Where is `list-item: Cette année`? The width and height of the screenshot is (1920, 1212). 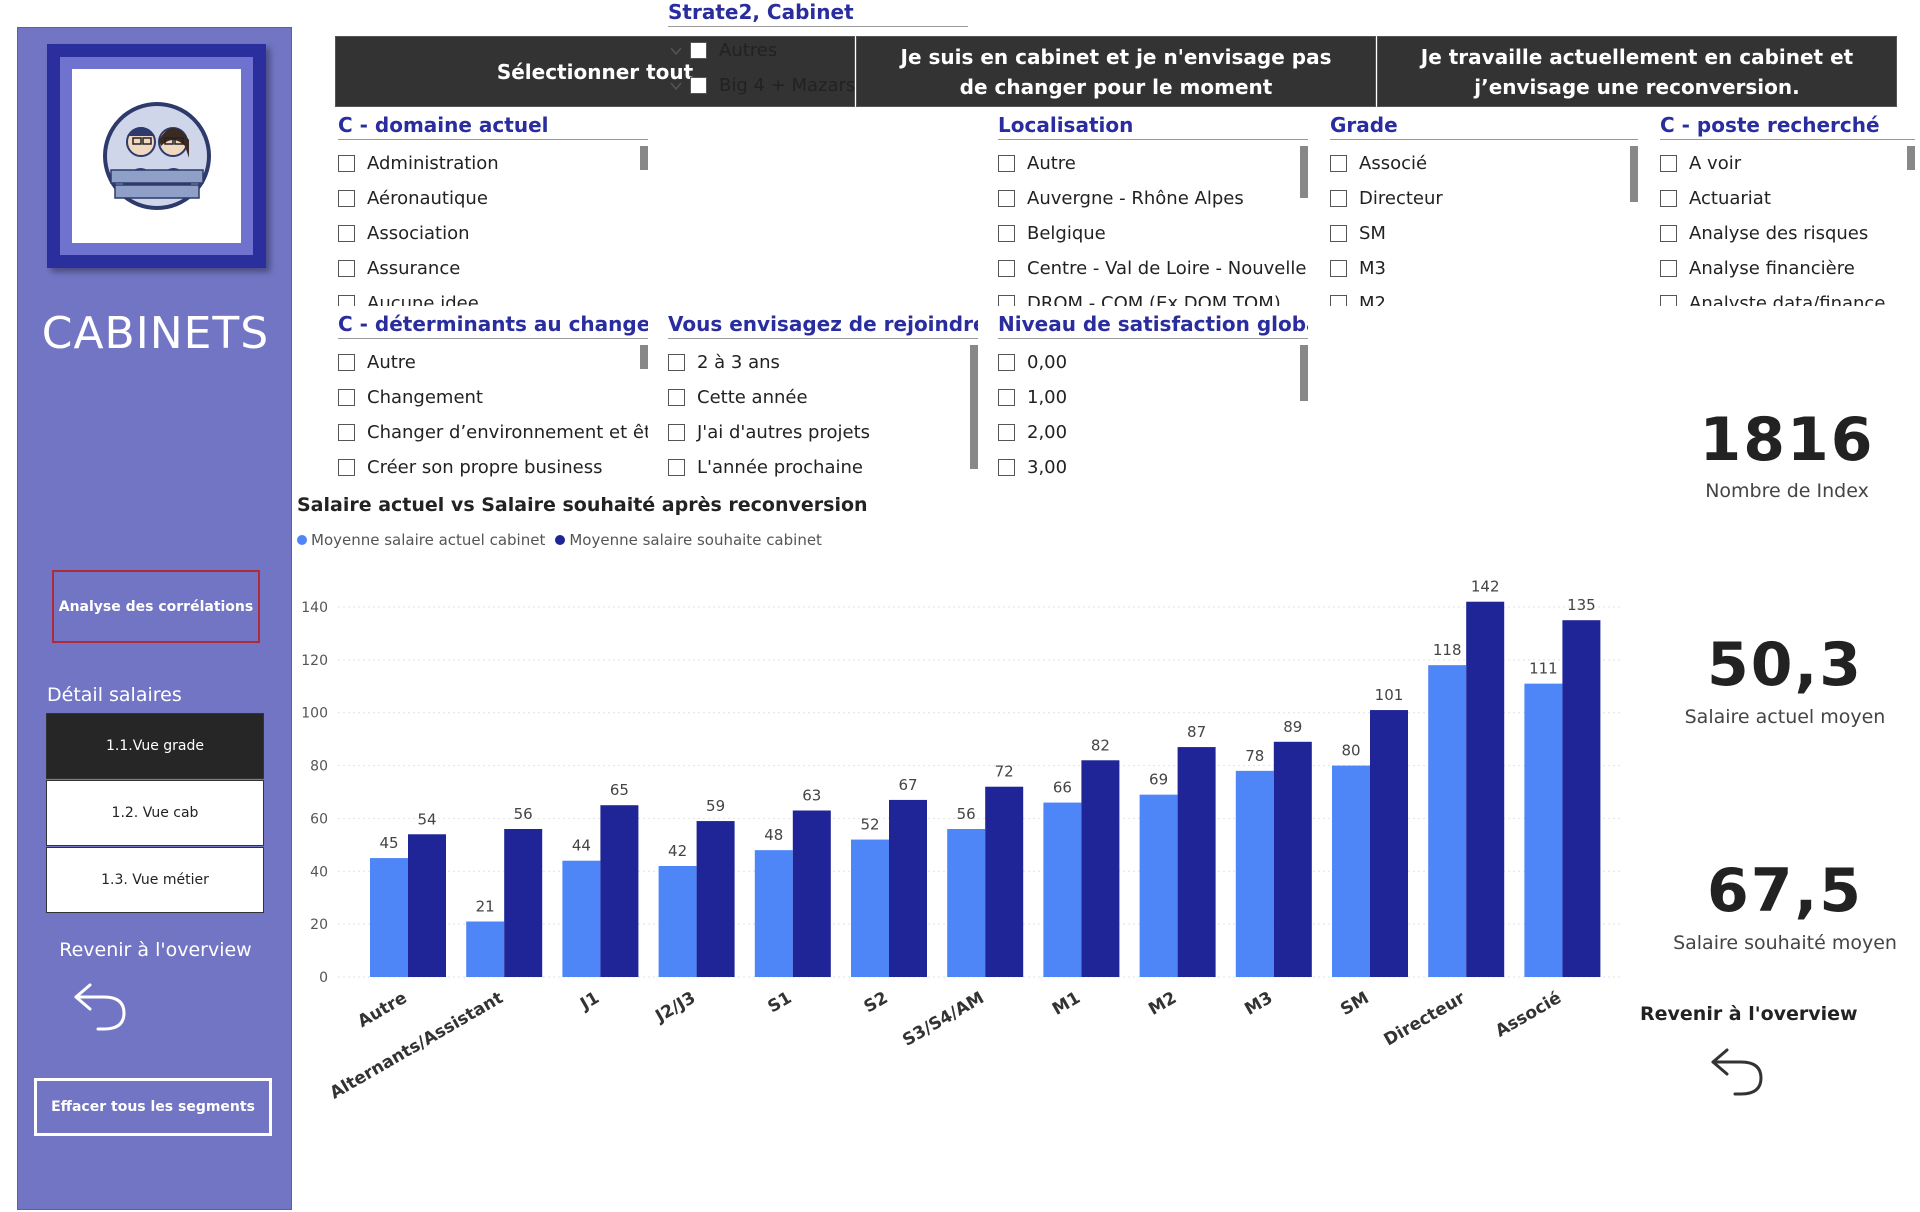 list-item: Cette année is located at coordinates (823, 397).